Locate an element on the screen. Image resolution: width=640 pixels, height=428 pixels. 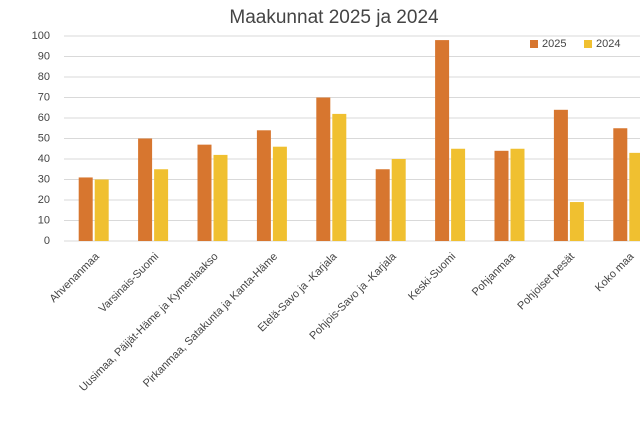
y-tick-label: 90 is located at coordinates (44, 56).